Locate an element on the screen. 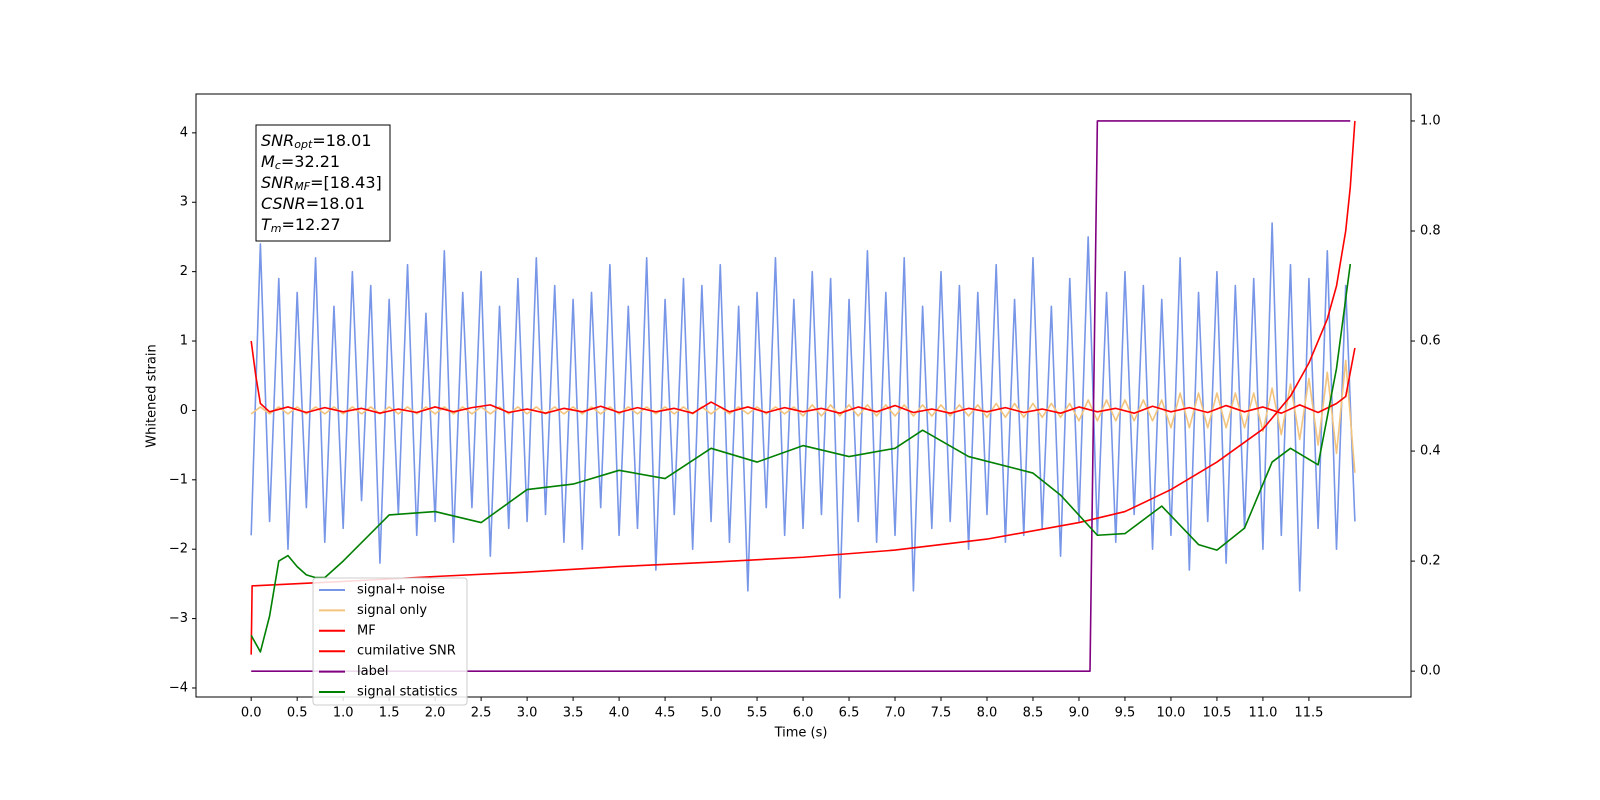 Image resolution: width=1600 pixels, height=800 pixels. y2-tick-label: 0.0 is located at coordinates (1430, 671).